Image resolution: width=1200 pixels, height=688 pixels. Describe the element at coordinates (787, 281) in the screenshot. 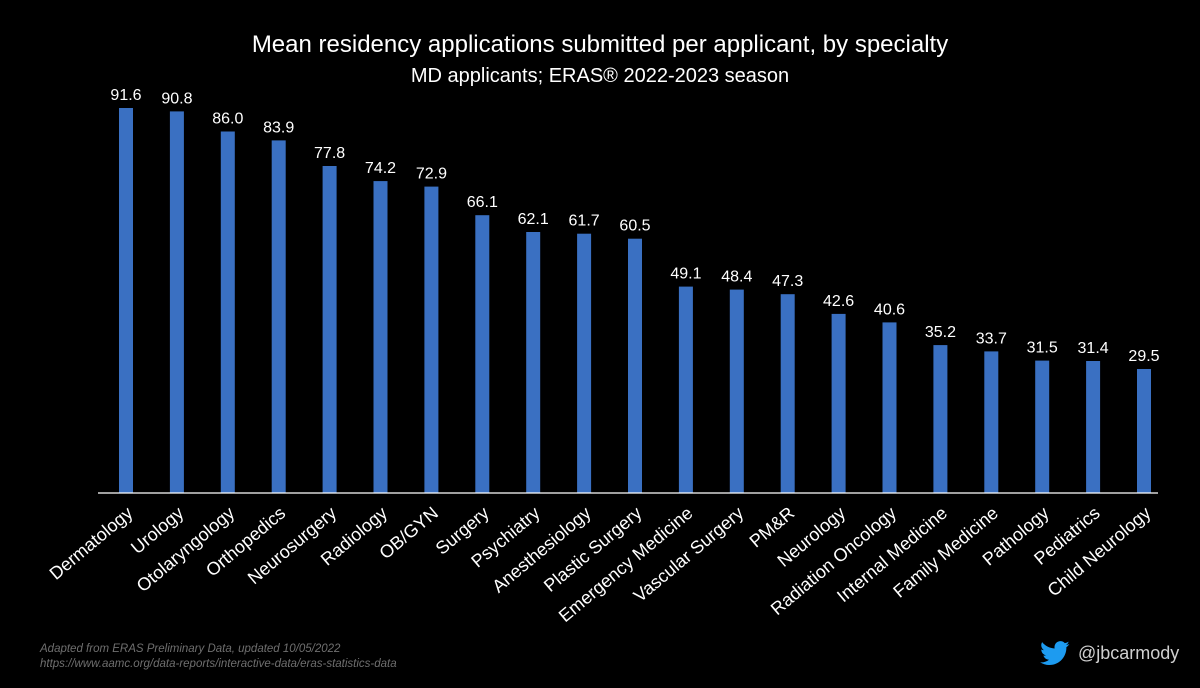

I see `value-label: 47.3` at that location.